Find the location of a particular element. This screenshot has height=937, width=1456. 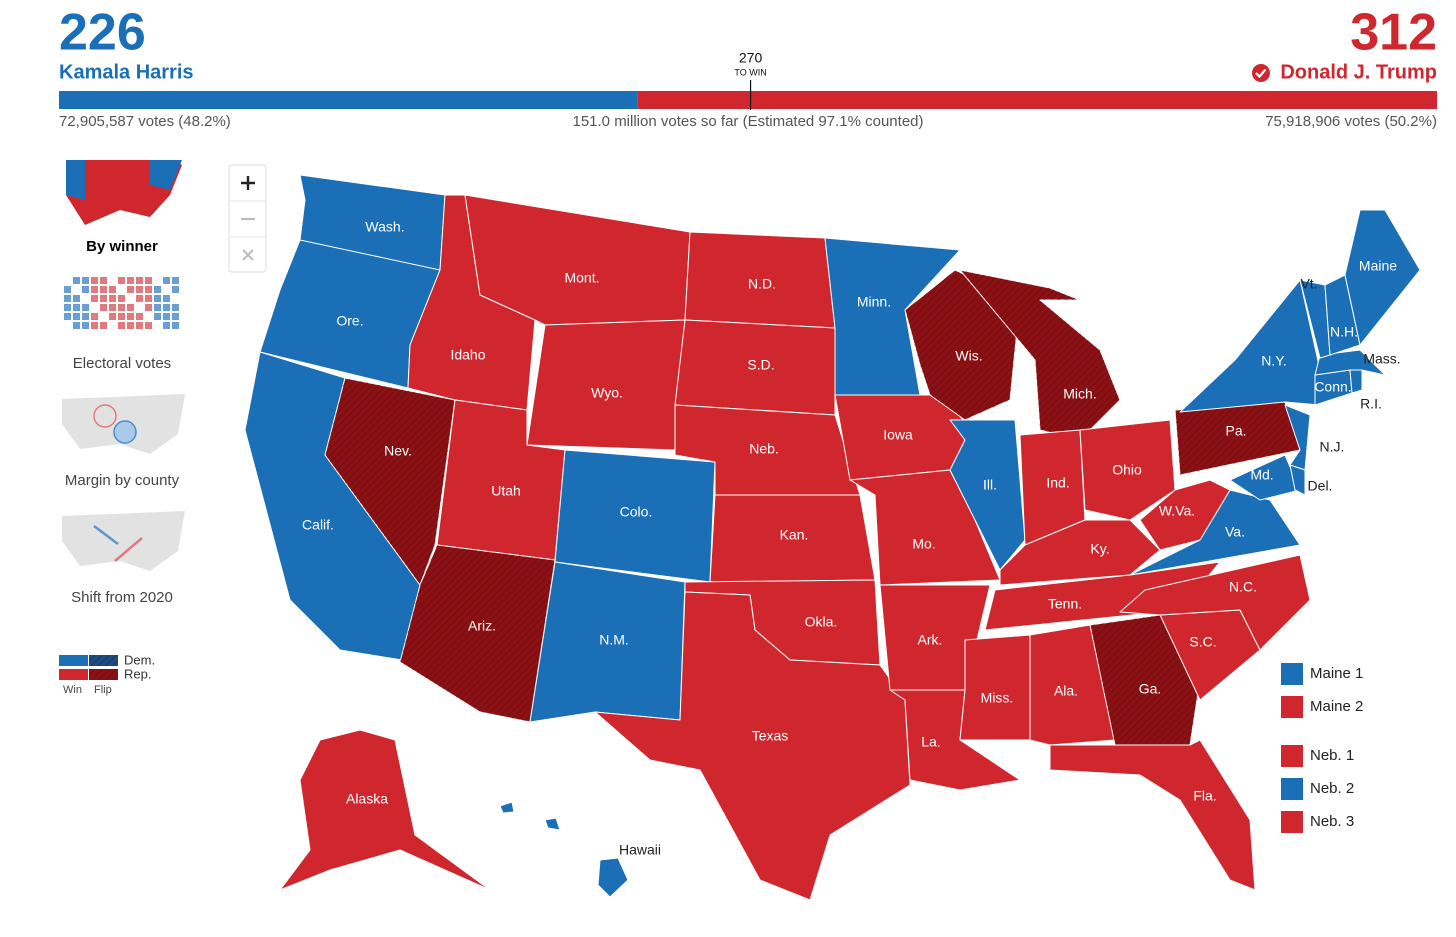

state: Conn. is located at coordinates (1333, 387).